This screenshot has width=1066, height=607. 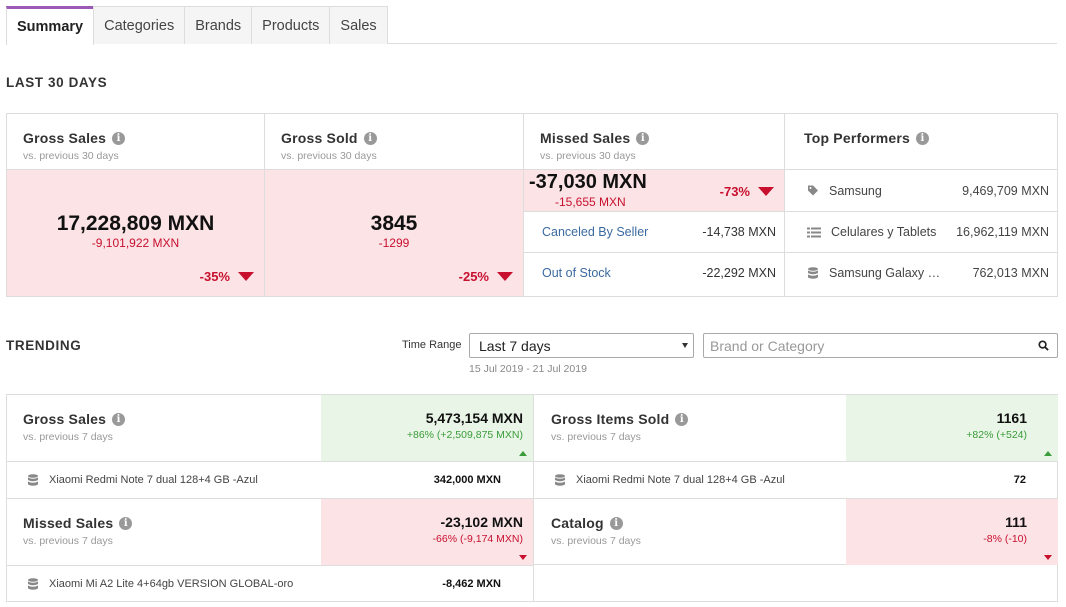 I want to click on pct-value: -73%, so click(x=734, y=191).